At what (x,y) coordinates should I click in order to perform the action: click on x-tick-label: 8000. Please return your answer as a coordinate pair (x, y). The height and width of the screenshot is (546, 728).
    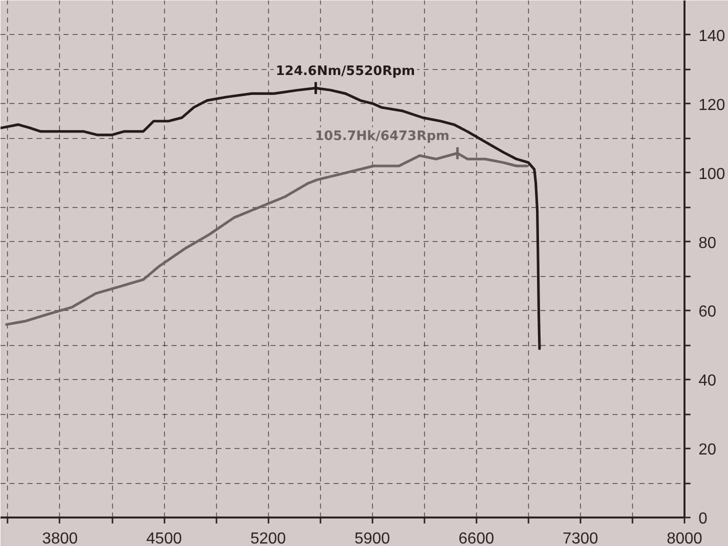
    Looking at the image, I should click on (684, 538).